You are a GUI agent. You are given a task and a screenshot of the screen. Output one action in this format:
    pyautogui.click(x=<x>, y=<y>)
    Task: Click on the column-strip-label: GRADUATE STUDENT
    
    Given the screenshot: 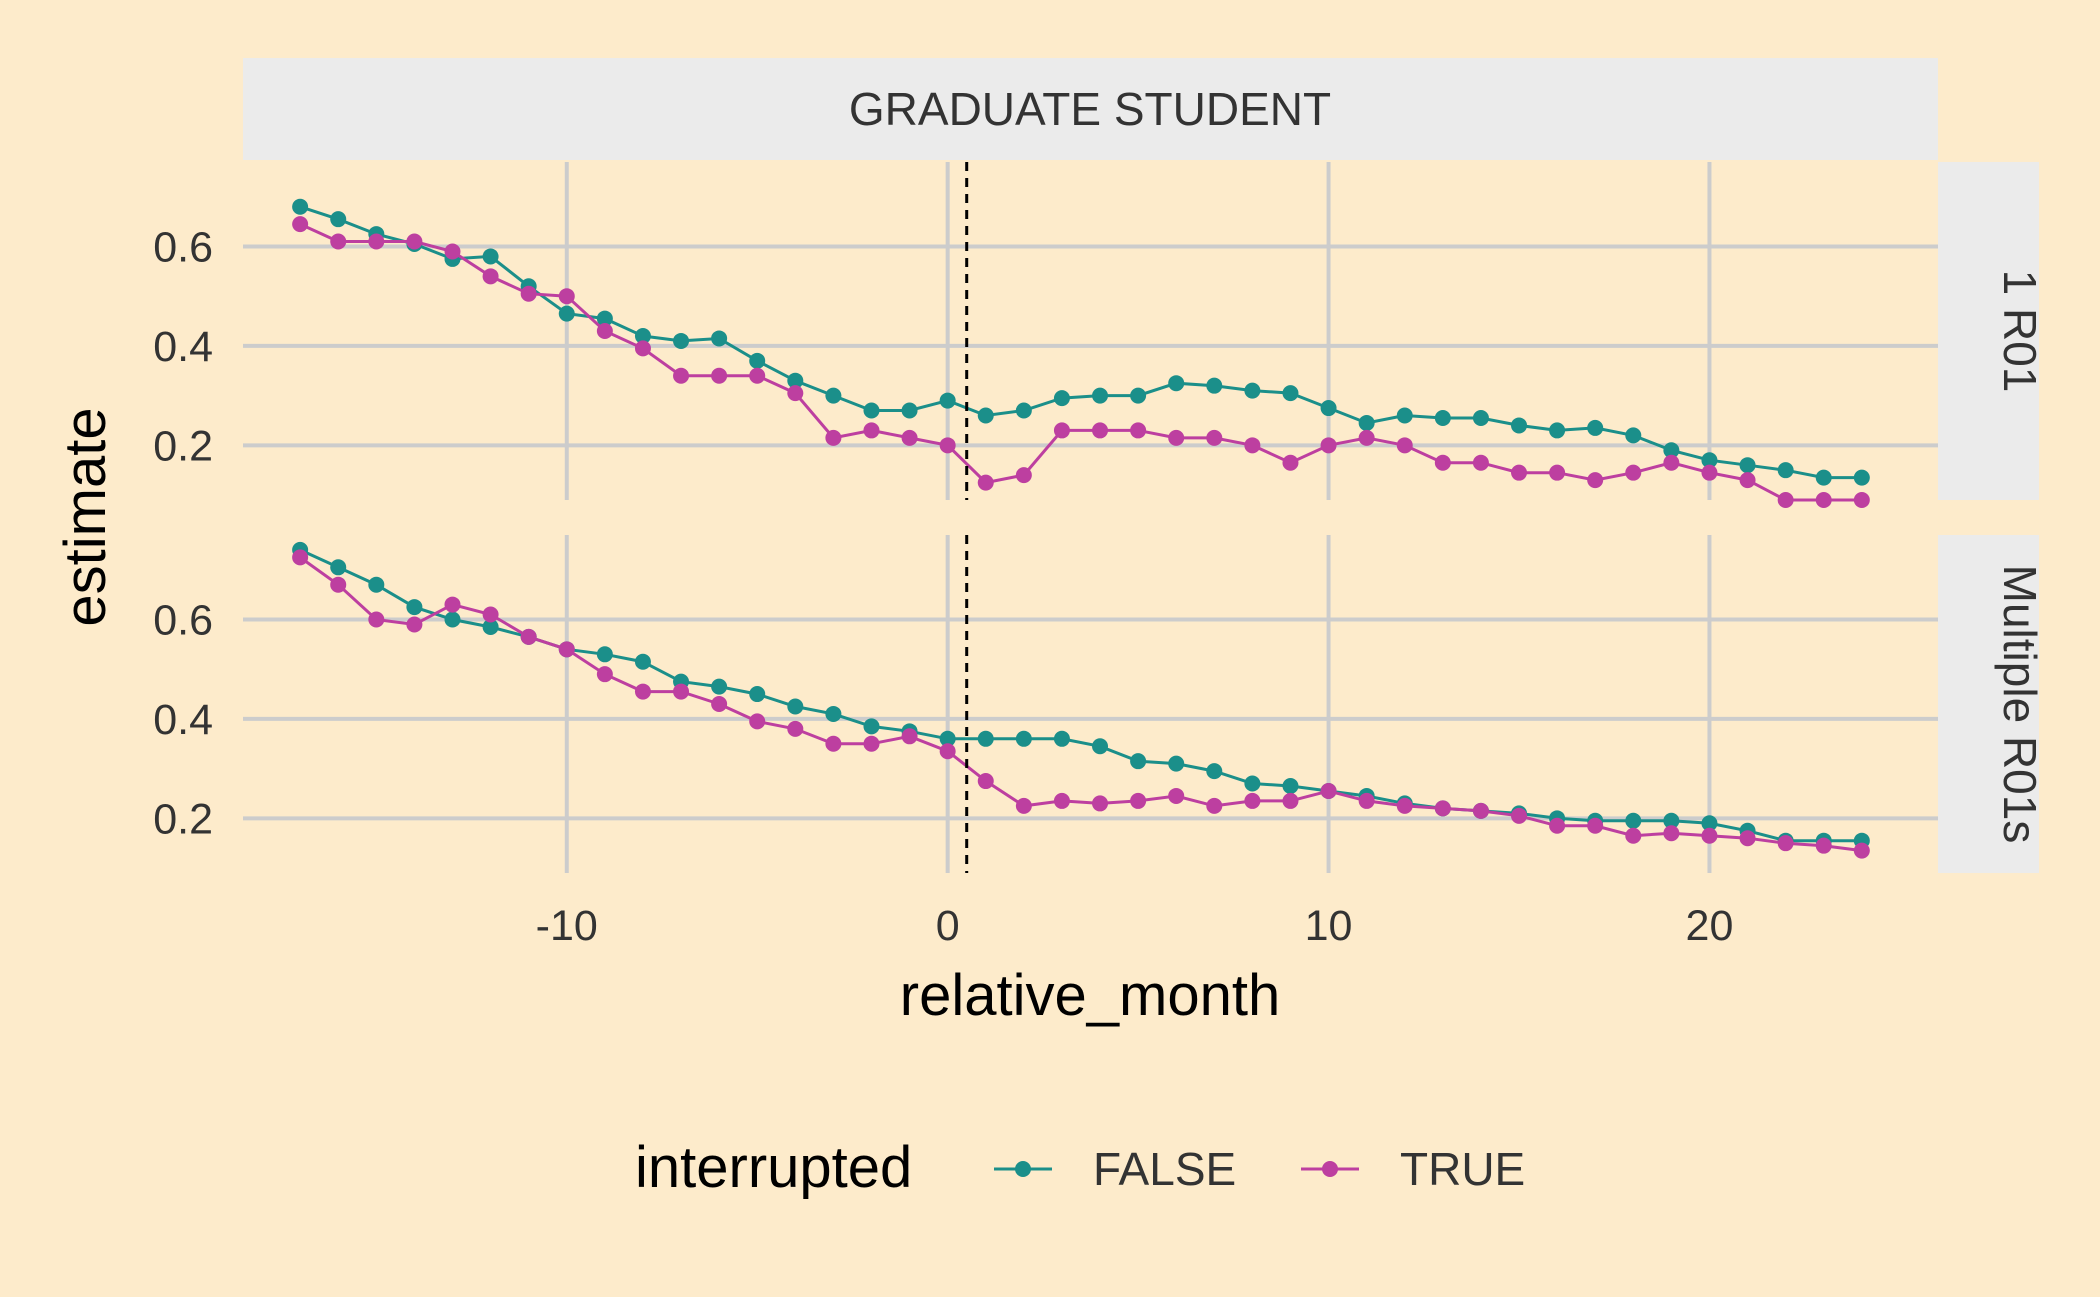 What is the action you would take?
    pyautogui.click(x=1090, y=109)
    